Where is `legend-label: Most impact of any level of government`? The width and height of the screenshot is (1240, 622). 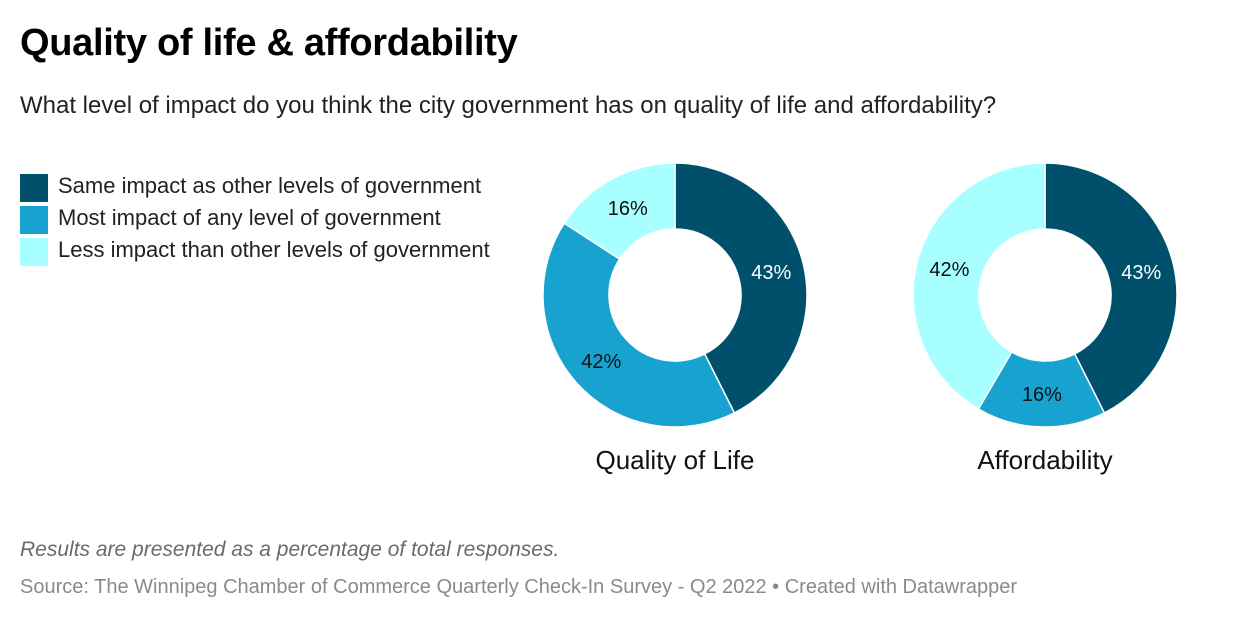 legend-label: Most impact of any level of government is located at coordinates (249, 217).